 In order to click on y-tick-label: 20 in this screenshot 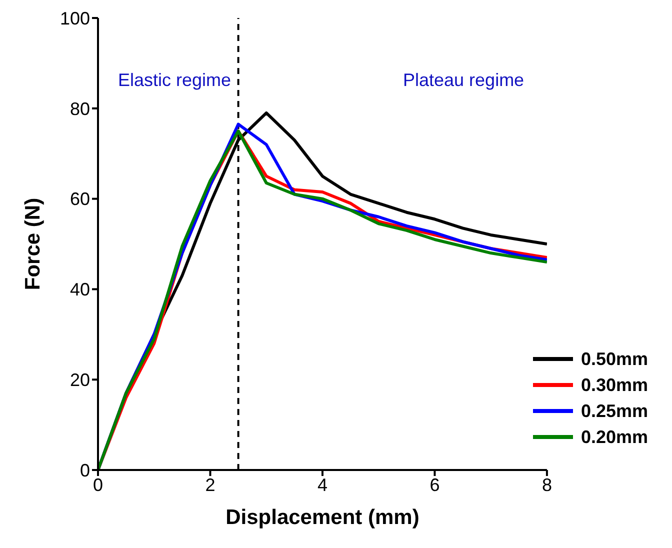, I will do `click(80, 380)`.